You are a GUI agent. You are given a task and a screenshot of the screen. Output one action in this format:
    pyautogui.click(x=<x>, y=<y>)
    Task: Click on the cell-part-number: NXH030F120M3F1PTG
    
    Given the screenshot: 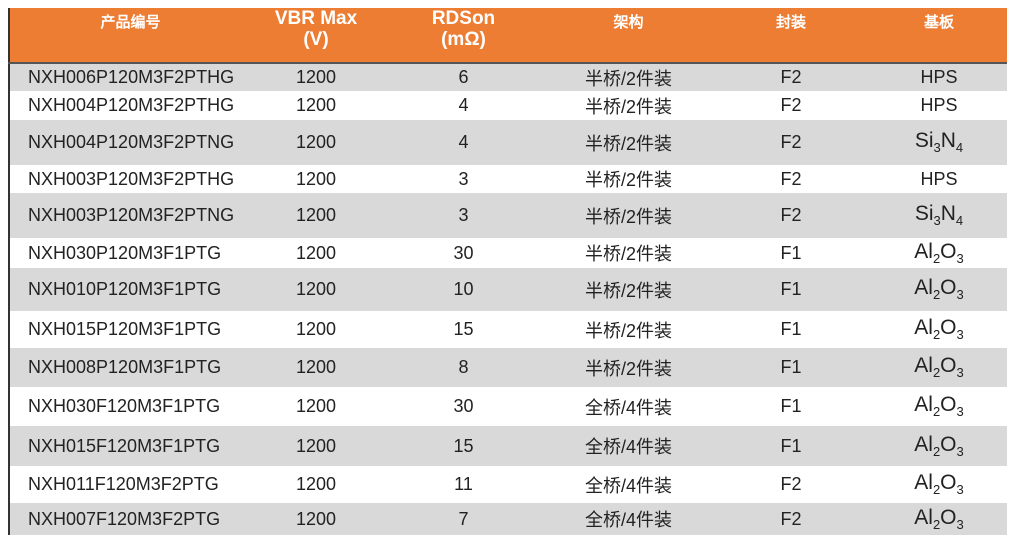 What is the action you would take?
    pyautogui.click(x=124, y=406)
    